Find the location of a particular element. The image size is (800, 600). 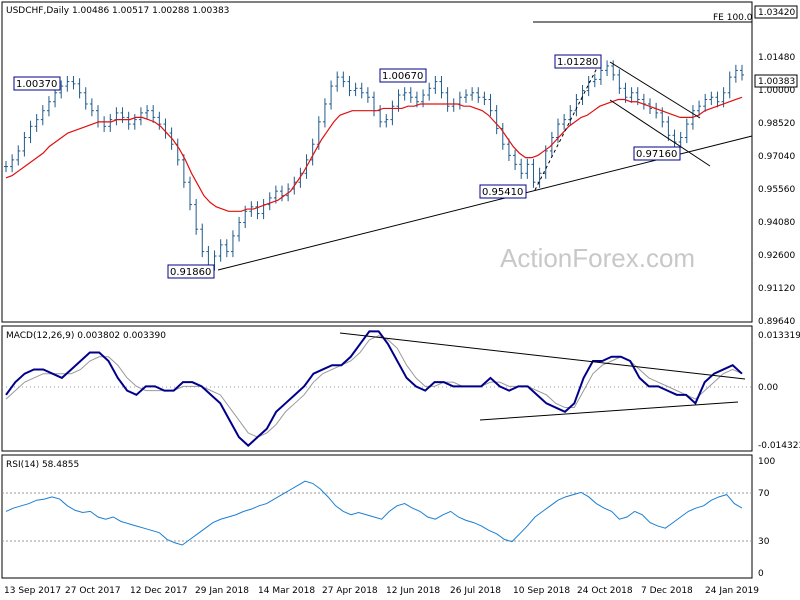

label-0-97160: 0.97160 is located at coordinates (657, 153).